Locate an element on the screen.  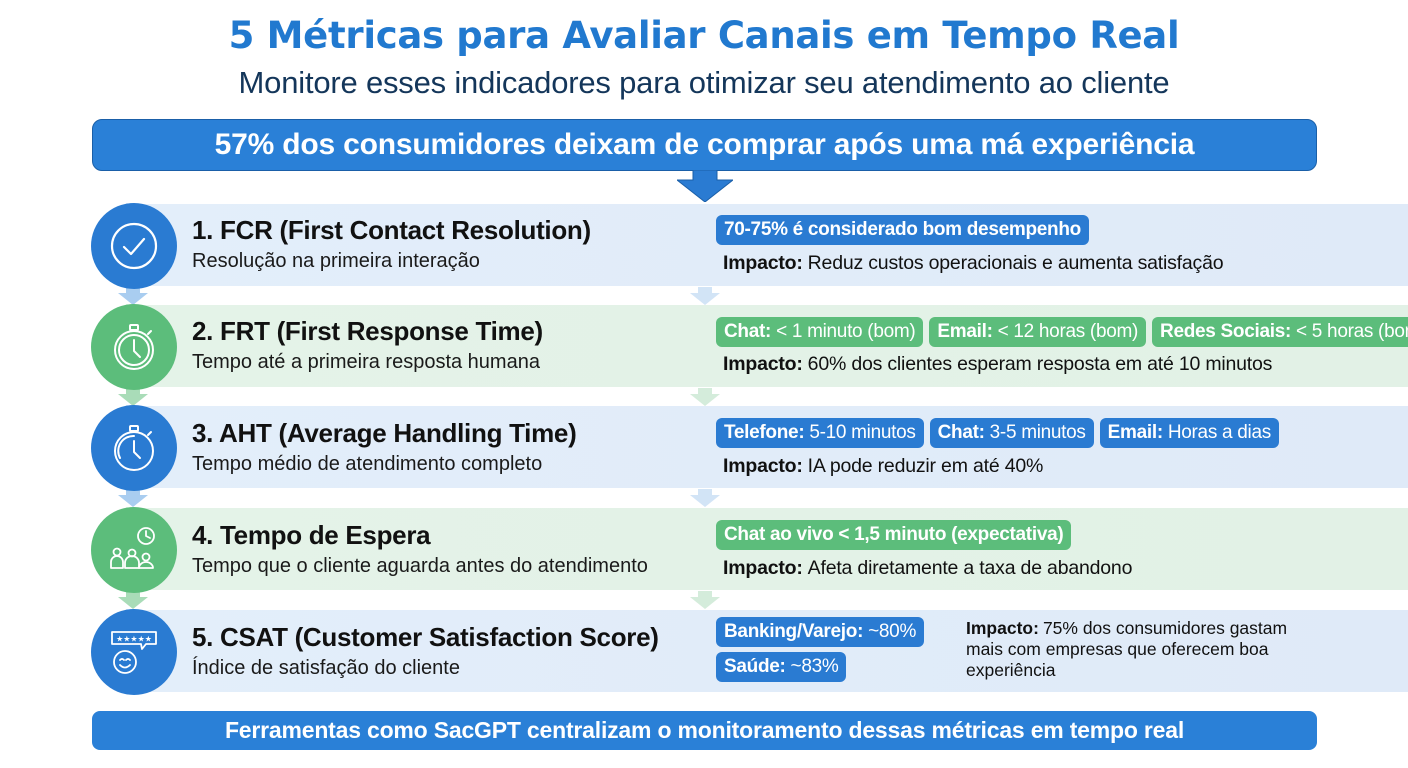
metric-name: 2. FRT (First Response Time) is located at coordinates (367, 331).